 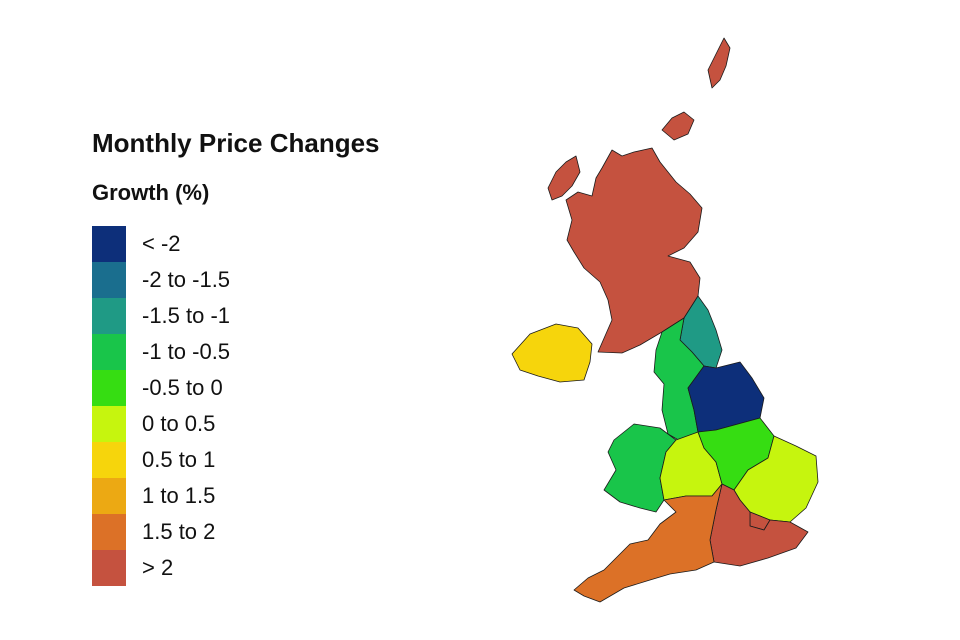 I want to click on legend-label: -1.5 to -1, so click(x=186, y=315).